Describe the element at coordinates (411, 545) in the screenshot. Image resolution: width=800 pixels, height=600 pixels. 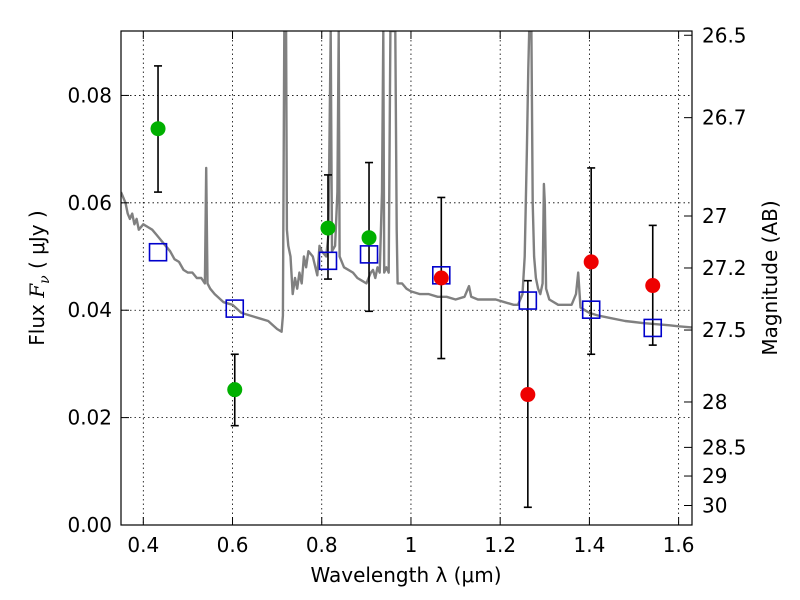
I see `x-tick-label: 1` at that location.